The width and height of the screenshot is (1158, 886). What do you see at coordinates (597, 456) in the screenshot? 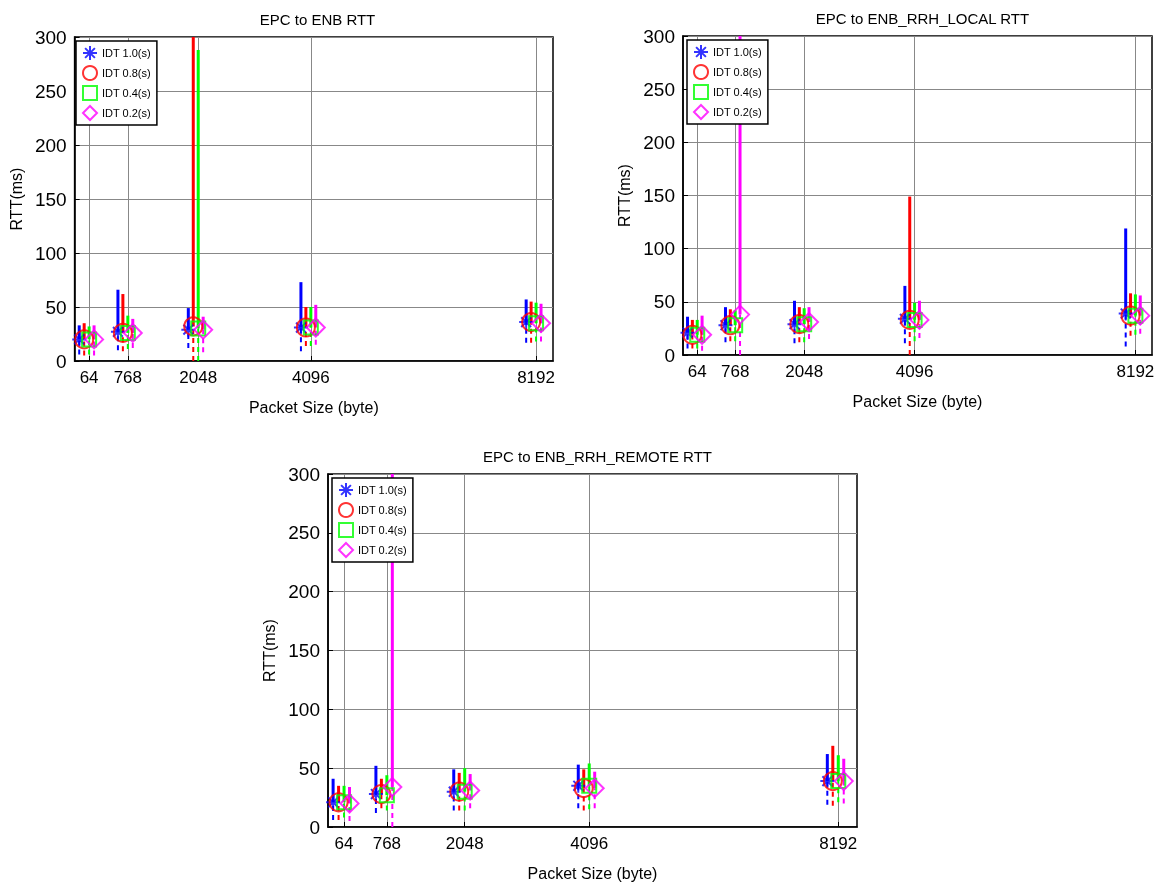
I see `chart-title: EPC to ENB_RRH_REMOTE RTT` at bounding box center [597, 456].